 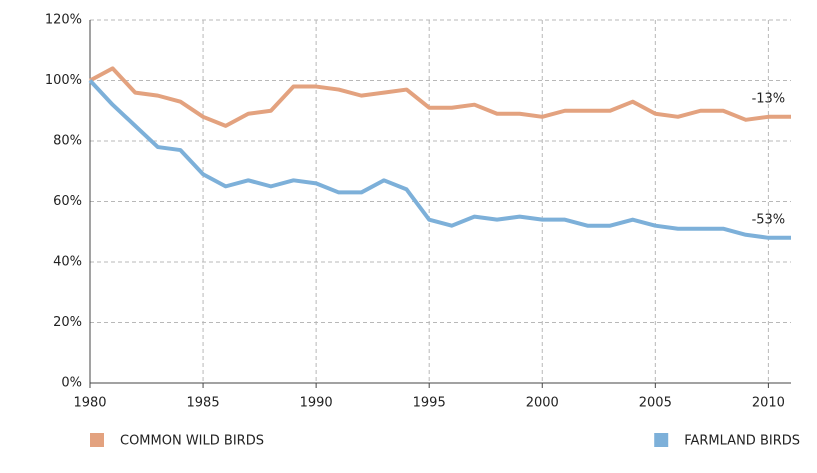 I want to click on x-tick-label: 1995, so click(x=429, y=403).